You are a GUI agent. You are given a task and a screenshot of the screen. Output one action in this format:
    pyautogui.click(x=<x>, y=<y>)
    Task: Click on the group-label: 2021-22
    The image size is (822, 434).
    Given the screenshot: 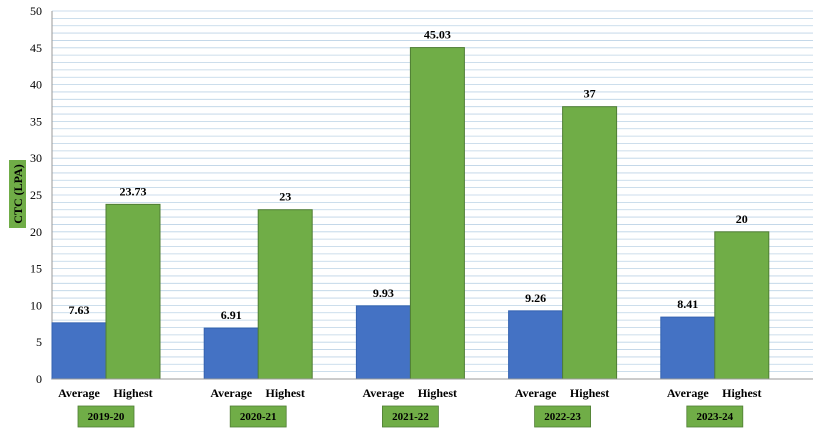 What is the action you would take?
    pyautogui.click(x=410, y=417)
    